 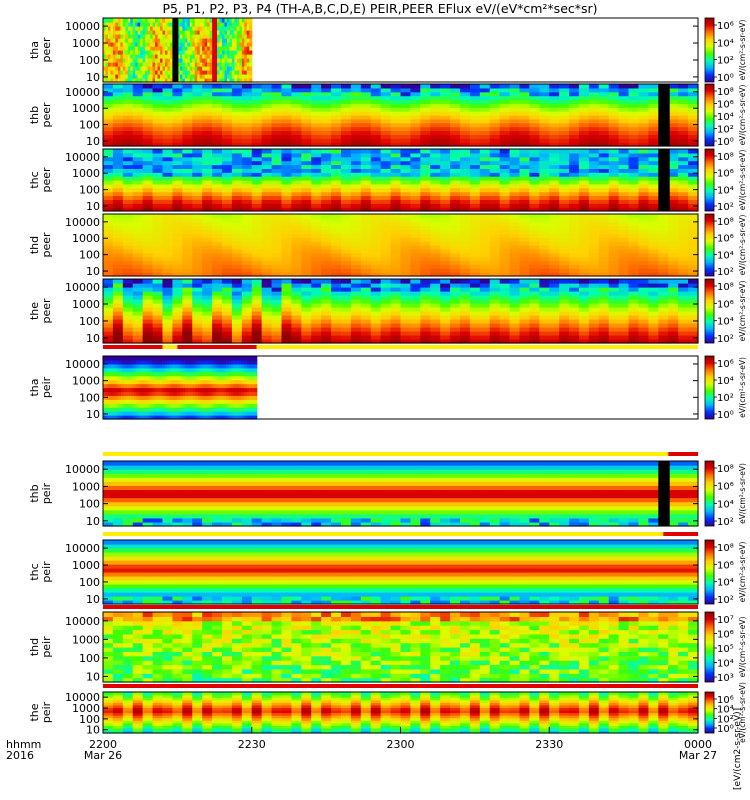 What do you see at coordinates (34, 245) in the screenshot?
I see `y-axis-label: thd` at bounding box center [34, 245].